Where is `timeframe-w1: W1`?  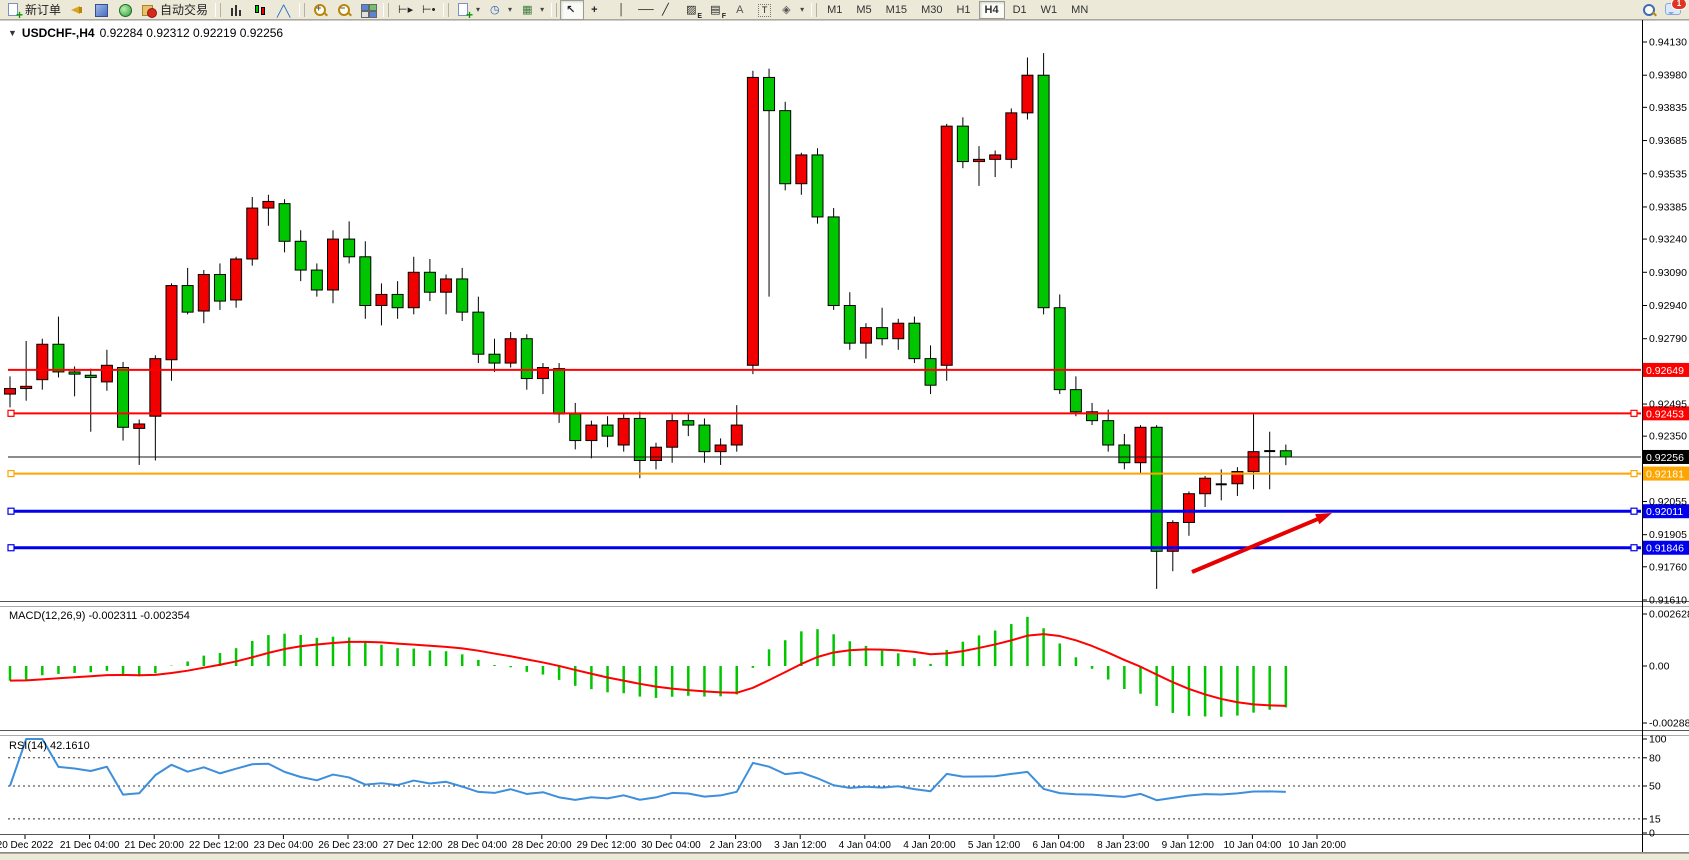
timeframe-w1: W1 is located at coordinates (1049, 9).